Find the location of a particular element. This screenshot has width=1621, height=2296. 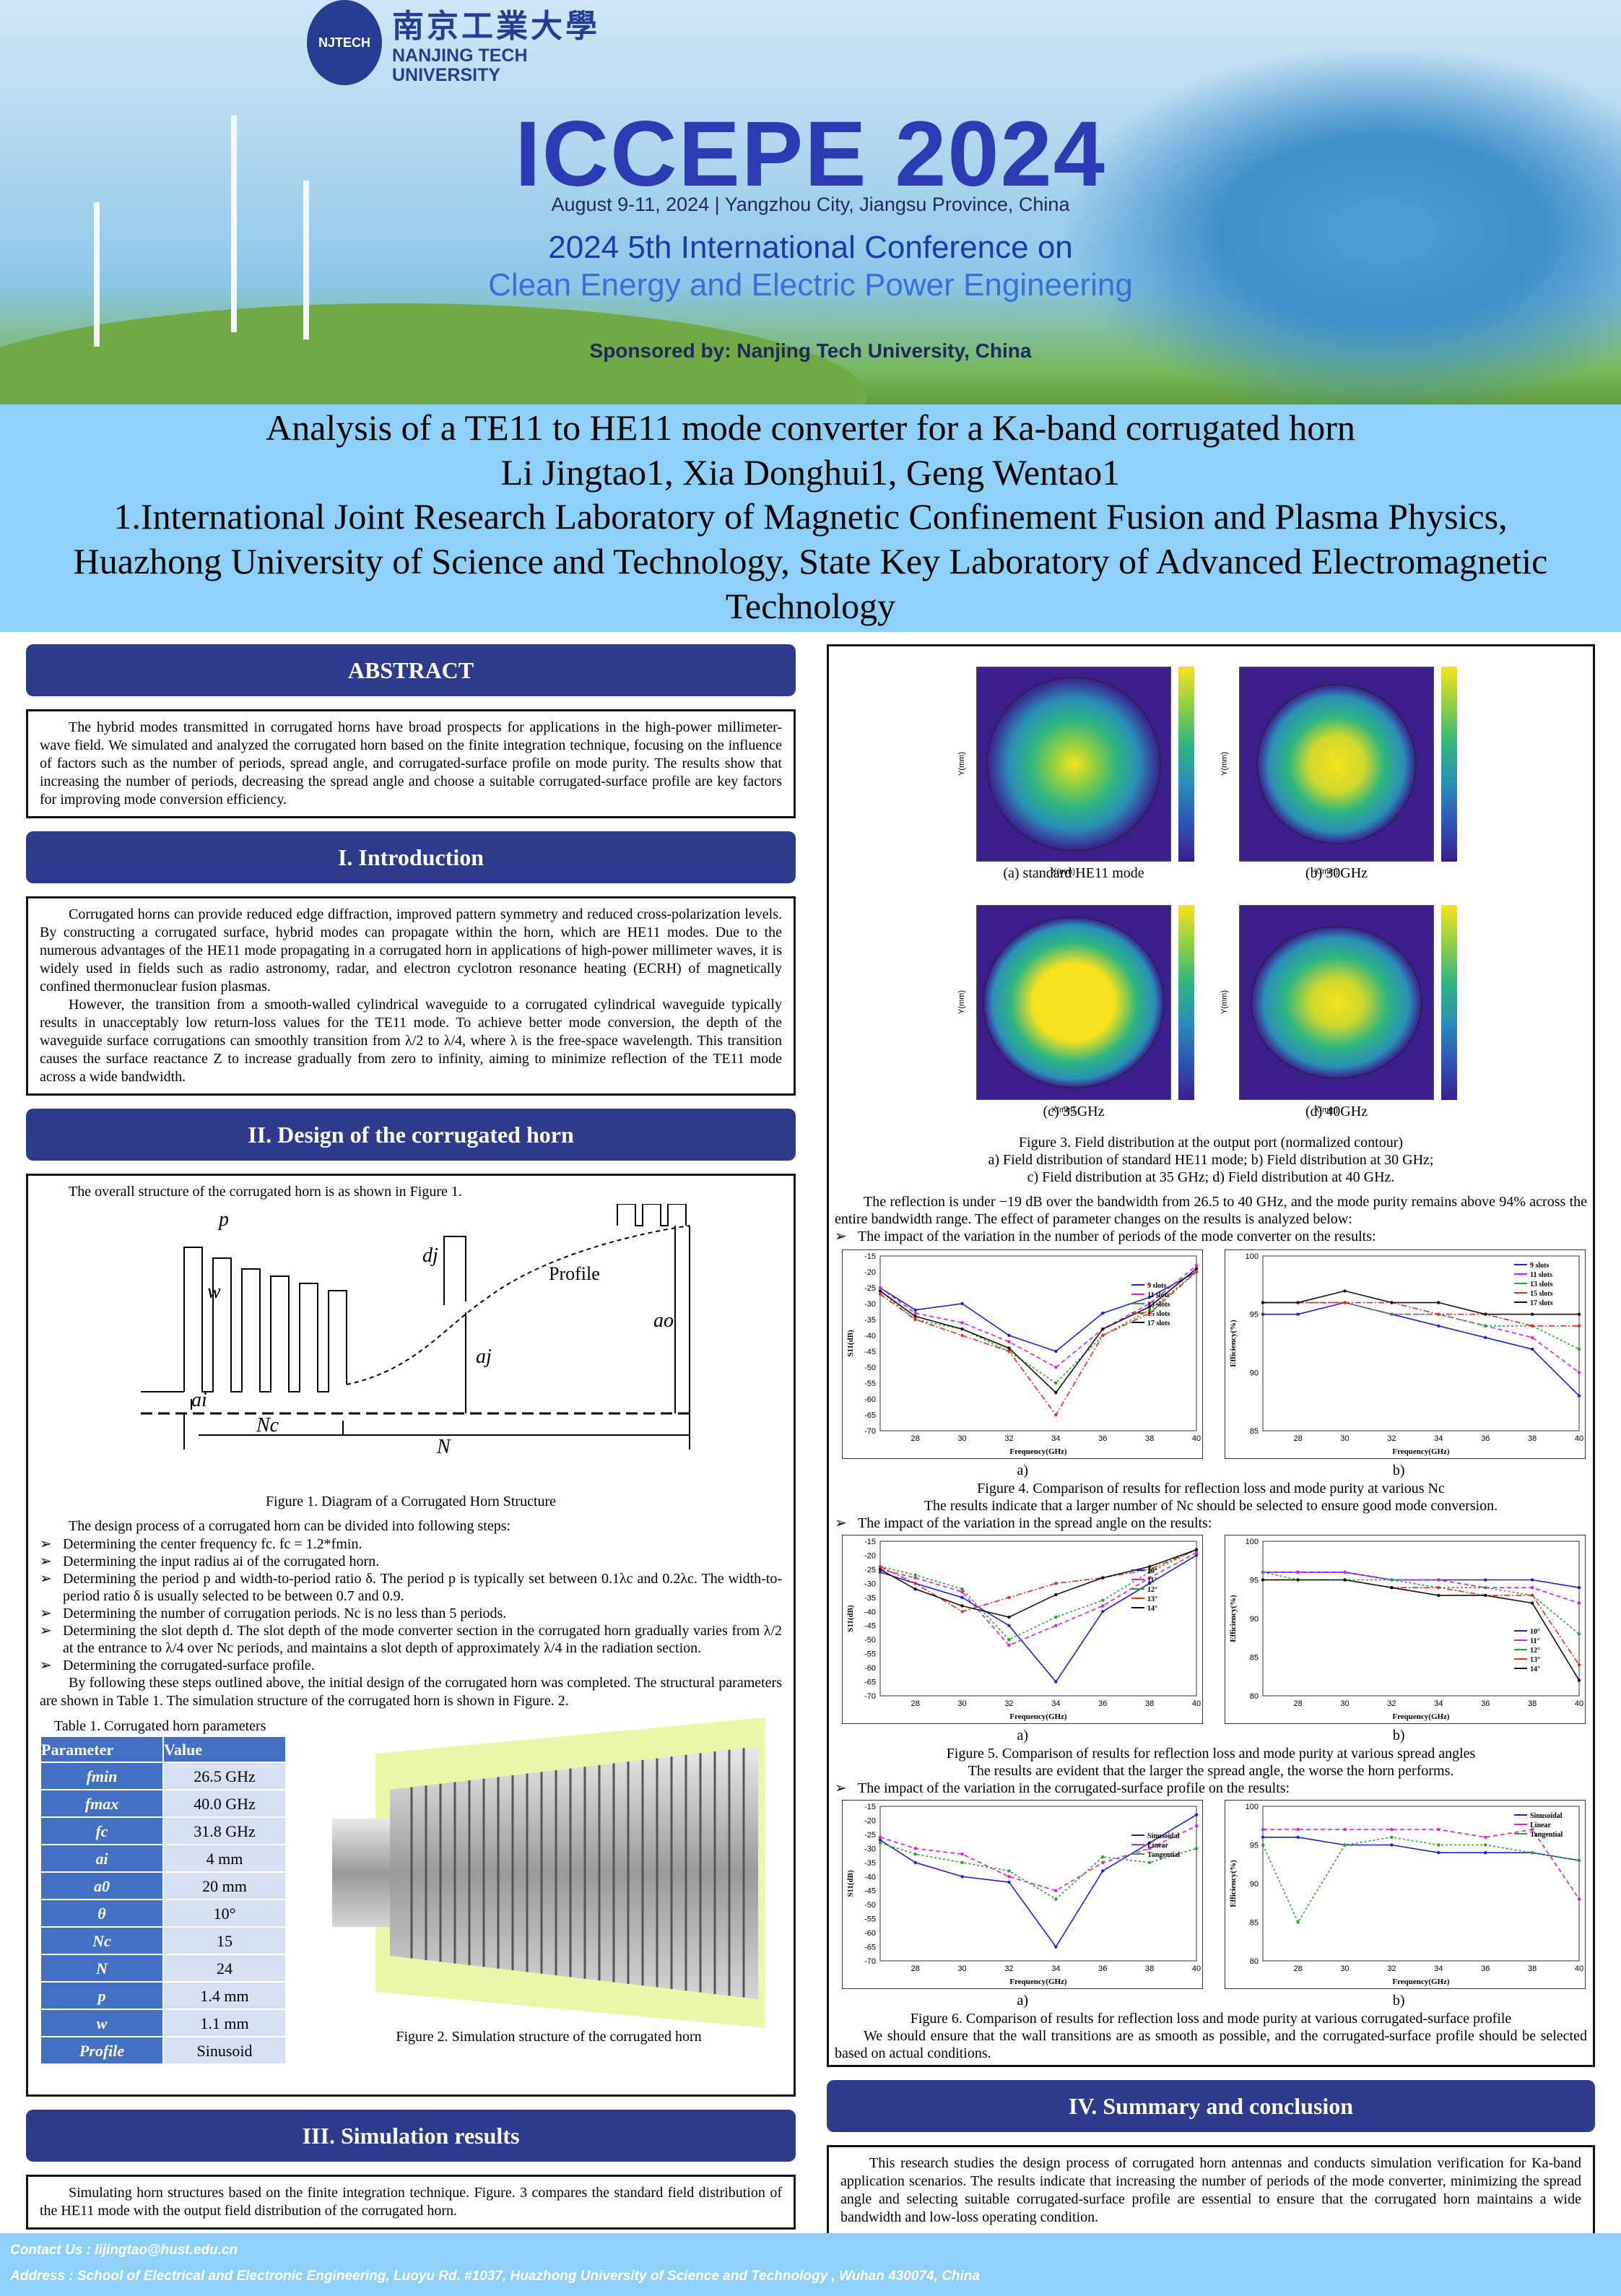

legend-entry: Linear is located at coordinates (1157, 1846).